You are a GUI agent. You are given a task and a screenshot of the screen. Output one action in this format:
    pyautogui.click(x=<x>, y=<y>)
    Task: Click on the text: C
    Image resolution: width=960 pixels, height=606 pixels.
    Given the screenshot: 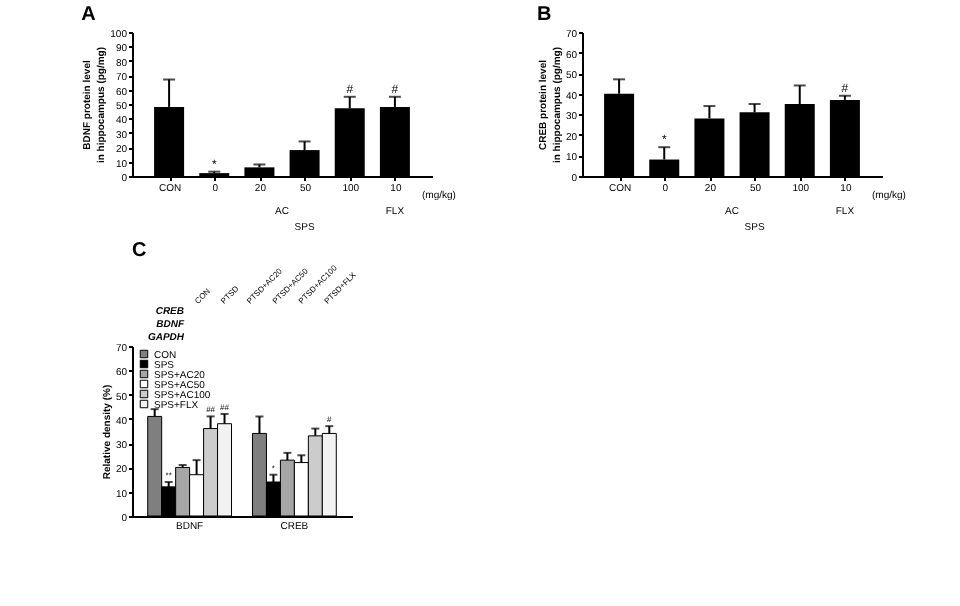 What is the action you would take?
    pyautogui.click(x=139, y=251)
    